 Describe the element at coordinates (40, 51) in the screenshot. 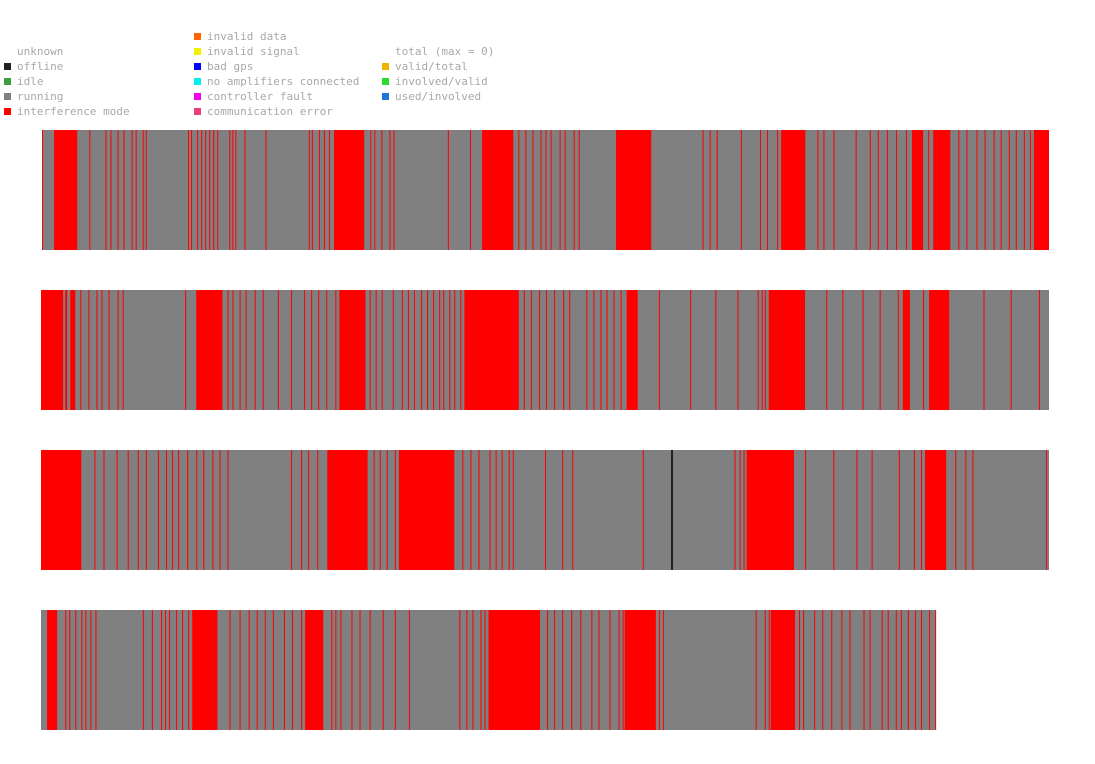

I see `legend-label: unknown` at that location.